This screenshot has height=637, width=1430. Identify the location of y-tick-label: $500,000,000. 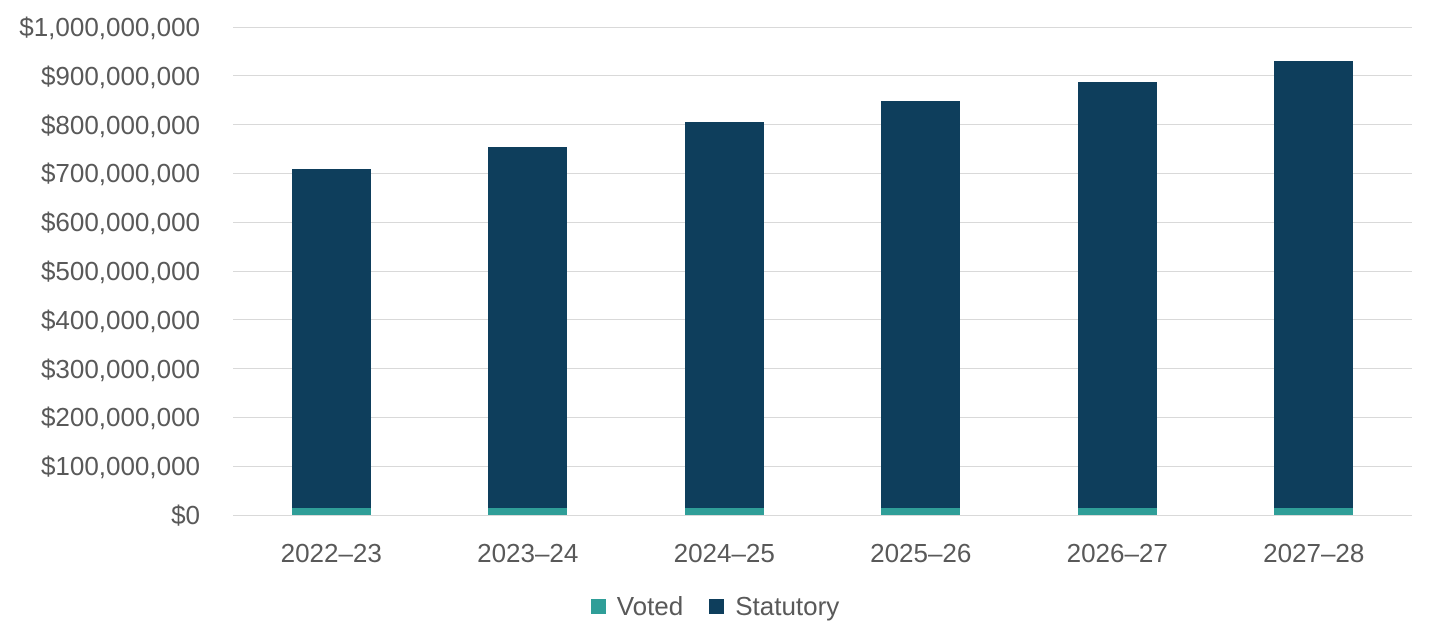
(120, 271).